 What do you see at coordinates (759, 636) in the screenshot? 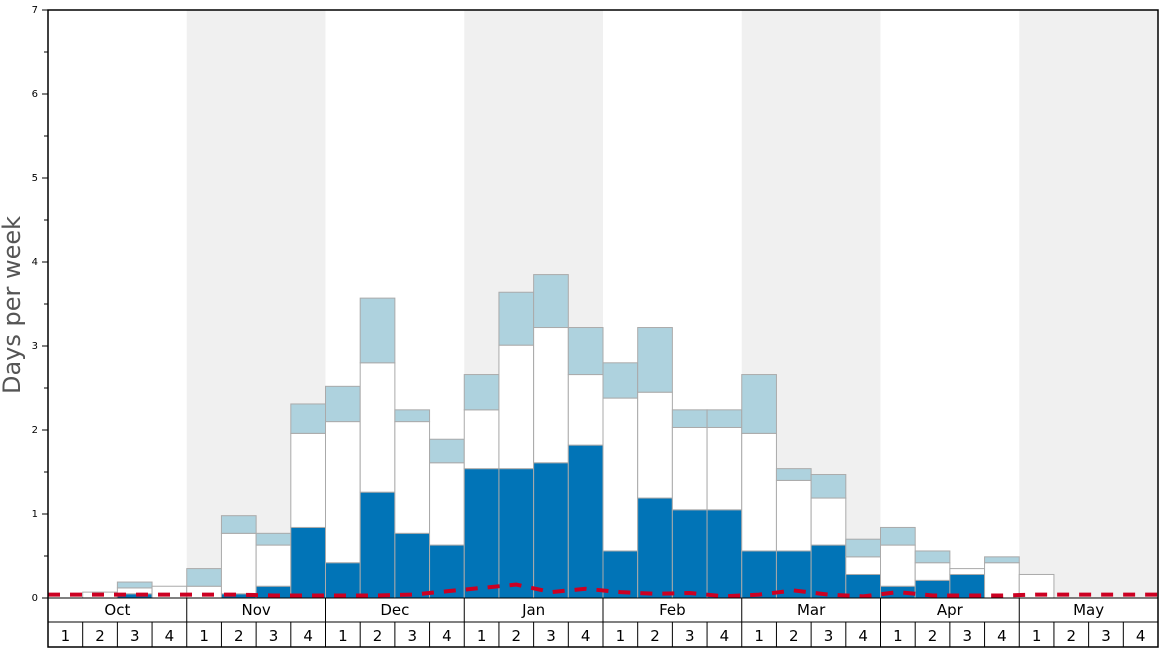
I see `week-label-21: 1` at bounding box center [759, 636].